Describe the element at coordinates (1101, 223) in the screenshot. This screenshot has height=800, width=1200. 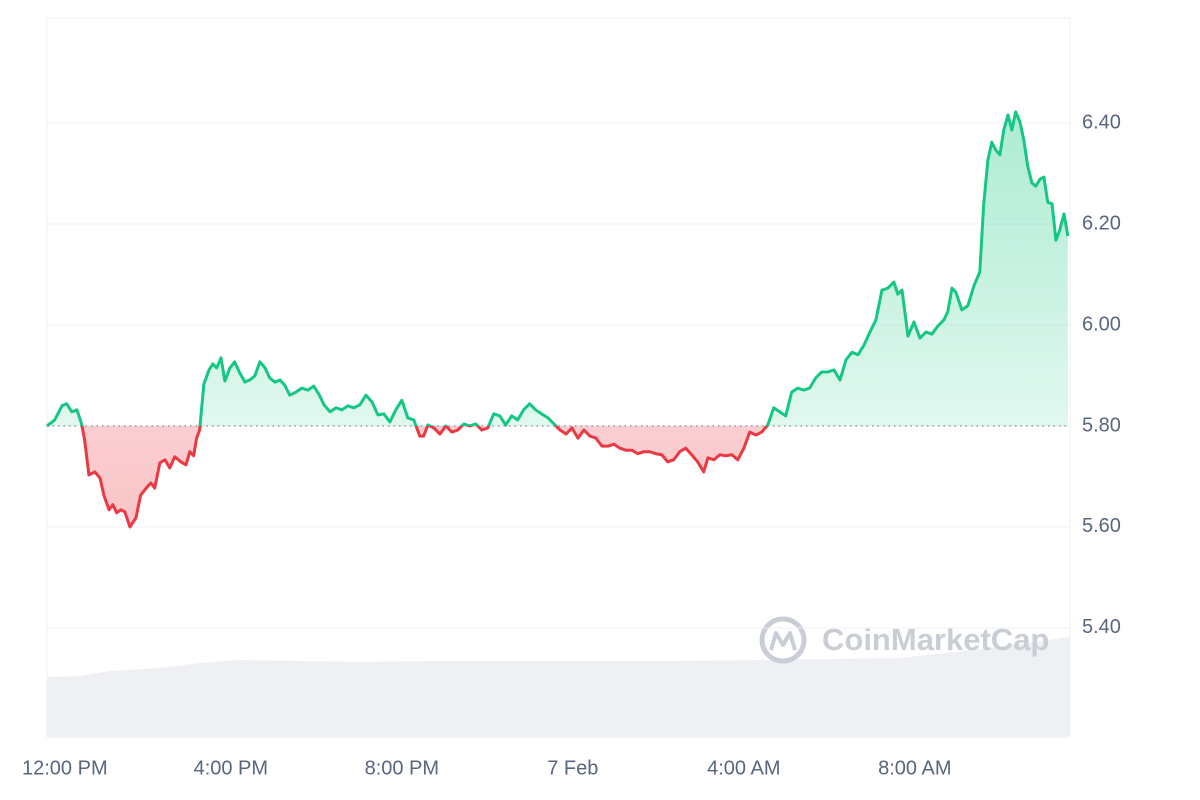
I see `y-tick-label: 6.20` at that location.